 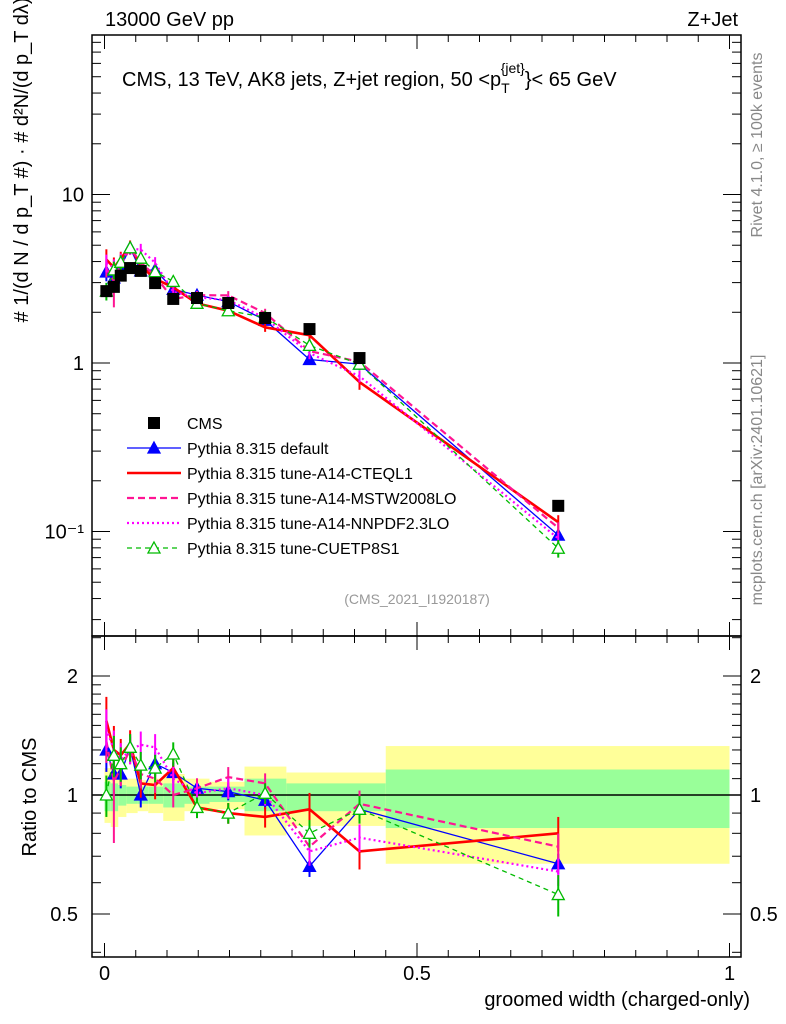 I want to click on legend-cms-marker, so click(x=154, y=423).